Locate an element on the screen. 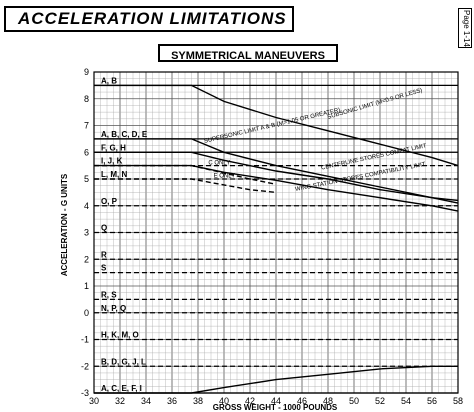  y-tick-label: 7 is located at coordinates (86, 126).